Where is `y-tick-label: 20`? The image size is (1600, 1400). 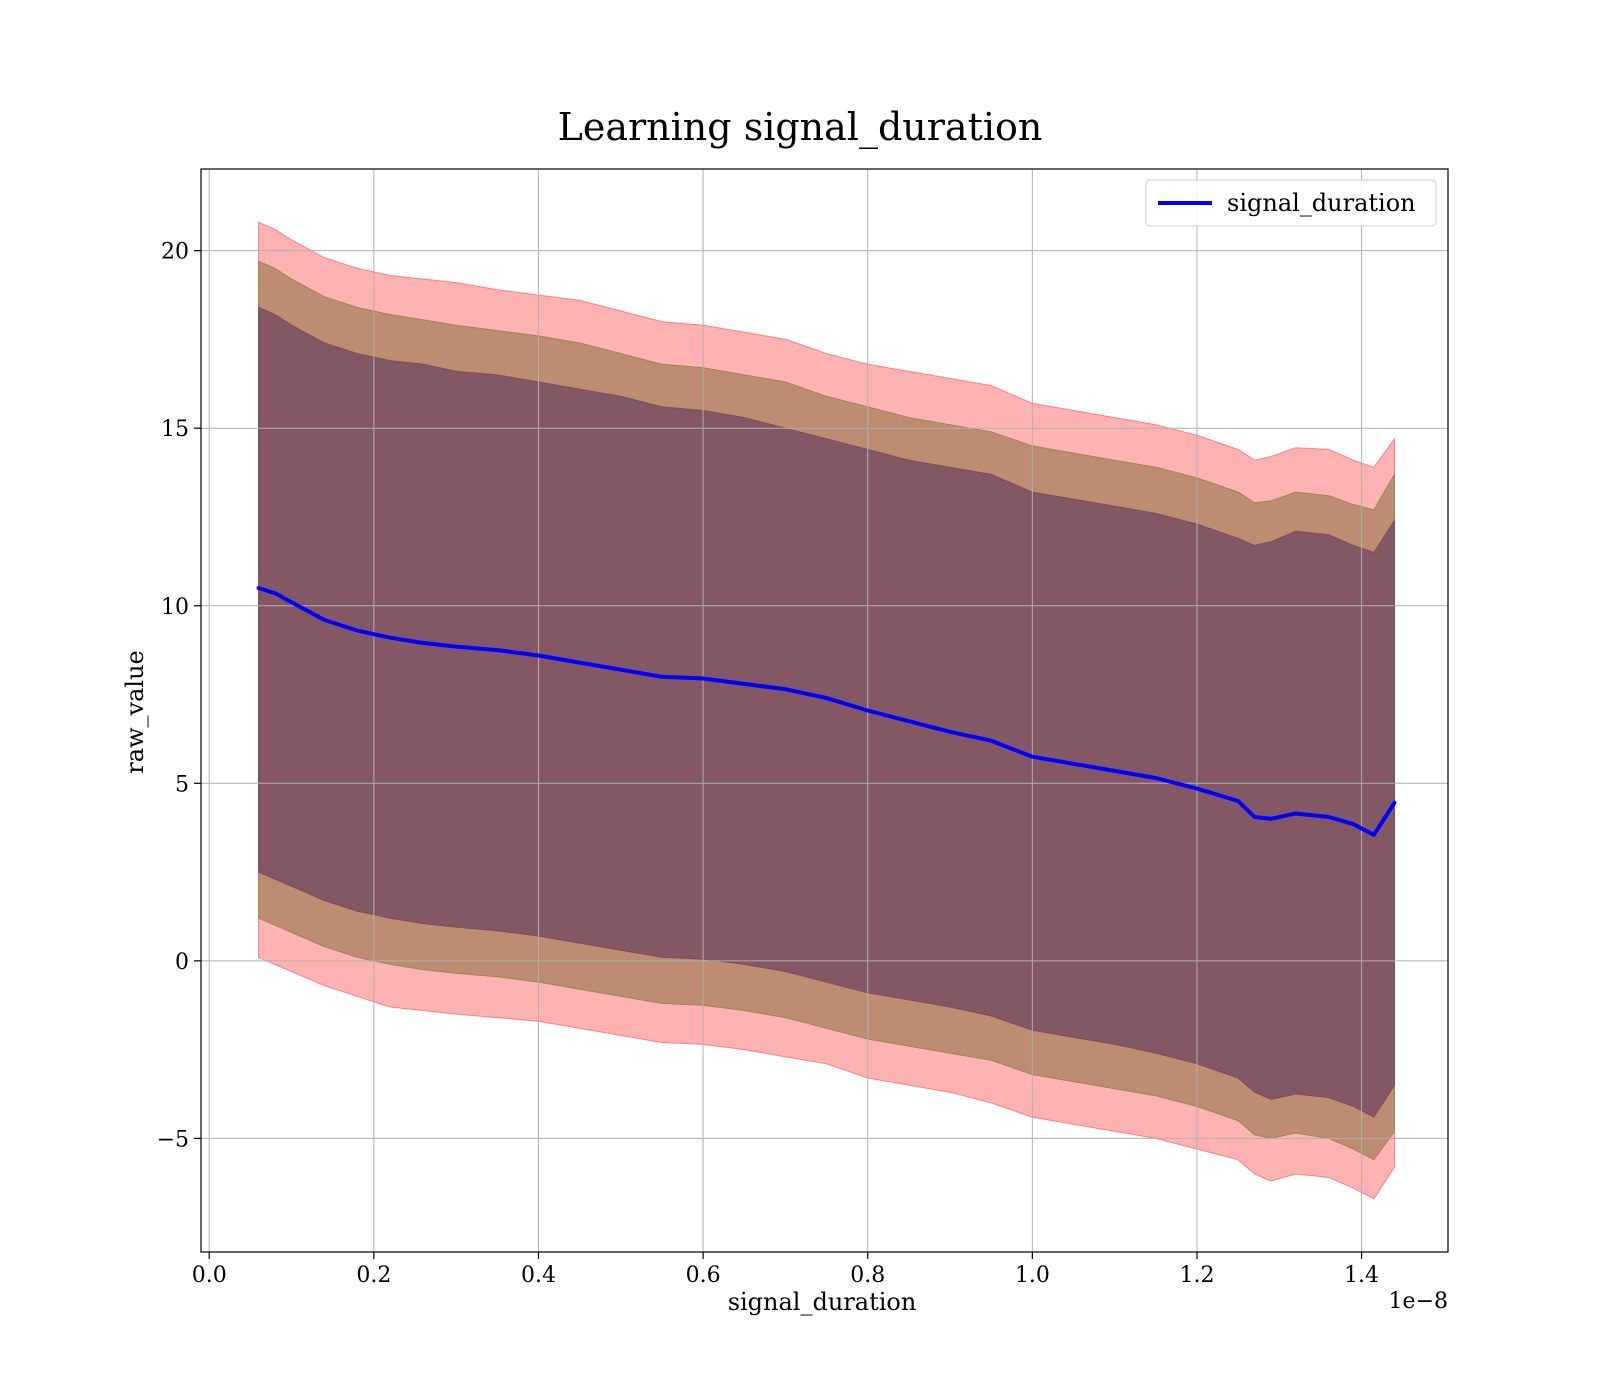
y-tick-label: 20 is located at coordinates (175, 252).